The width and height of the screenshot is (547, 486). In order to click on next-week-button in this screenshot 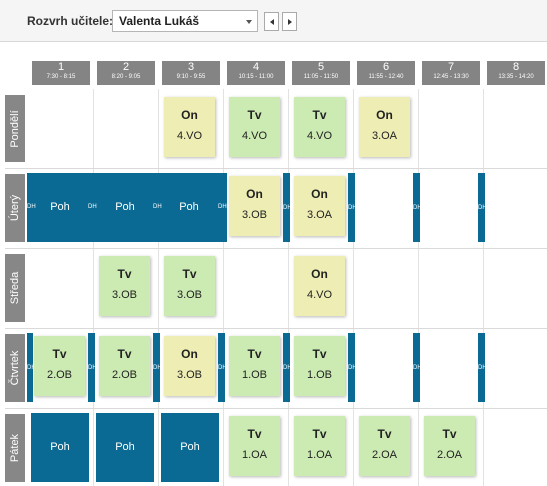, I will do `click(289, 21)`.